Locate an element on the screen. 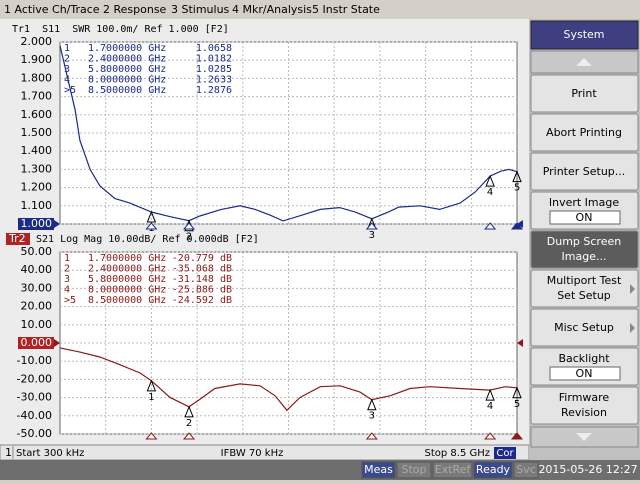  y-tick-label: -30.00 is located at coordinates (34, 397).